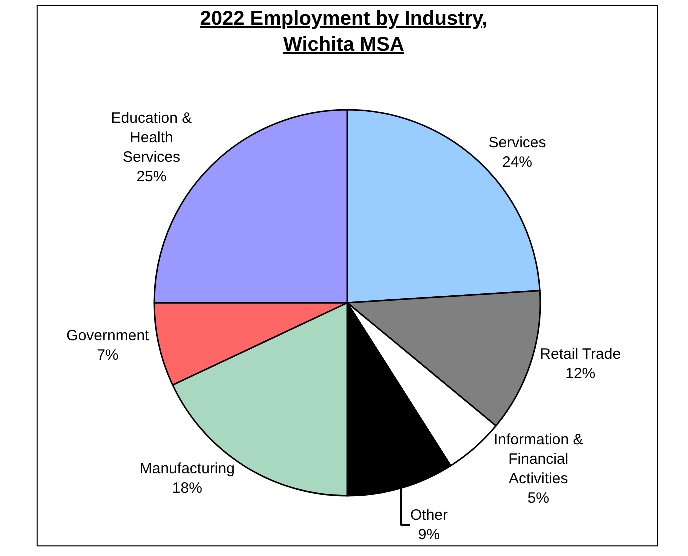 This screenshot has height=556, width=688. What do you see at coordinates (151, 138) in the screenshot?
I see `slice-label: Education & Health Services` at bounding box center [151, 138].